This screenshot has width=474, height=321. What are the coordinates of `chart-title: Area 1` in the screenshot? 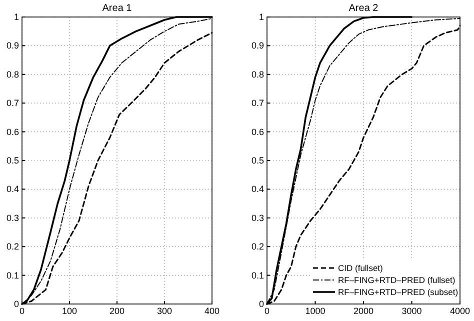 It's located at (117, 8).